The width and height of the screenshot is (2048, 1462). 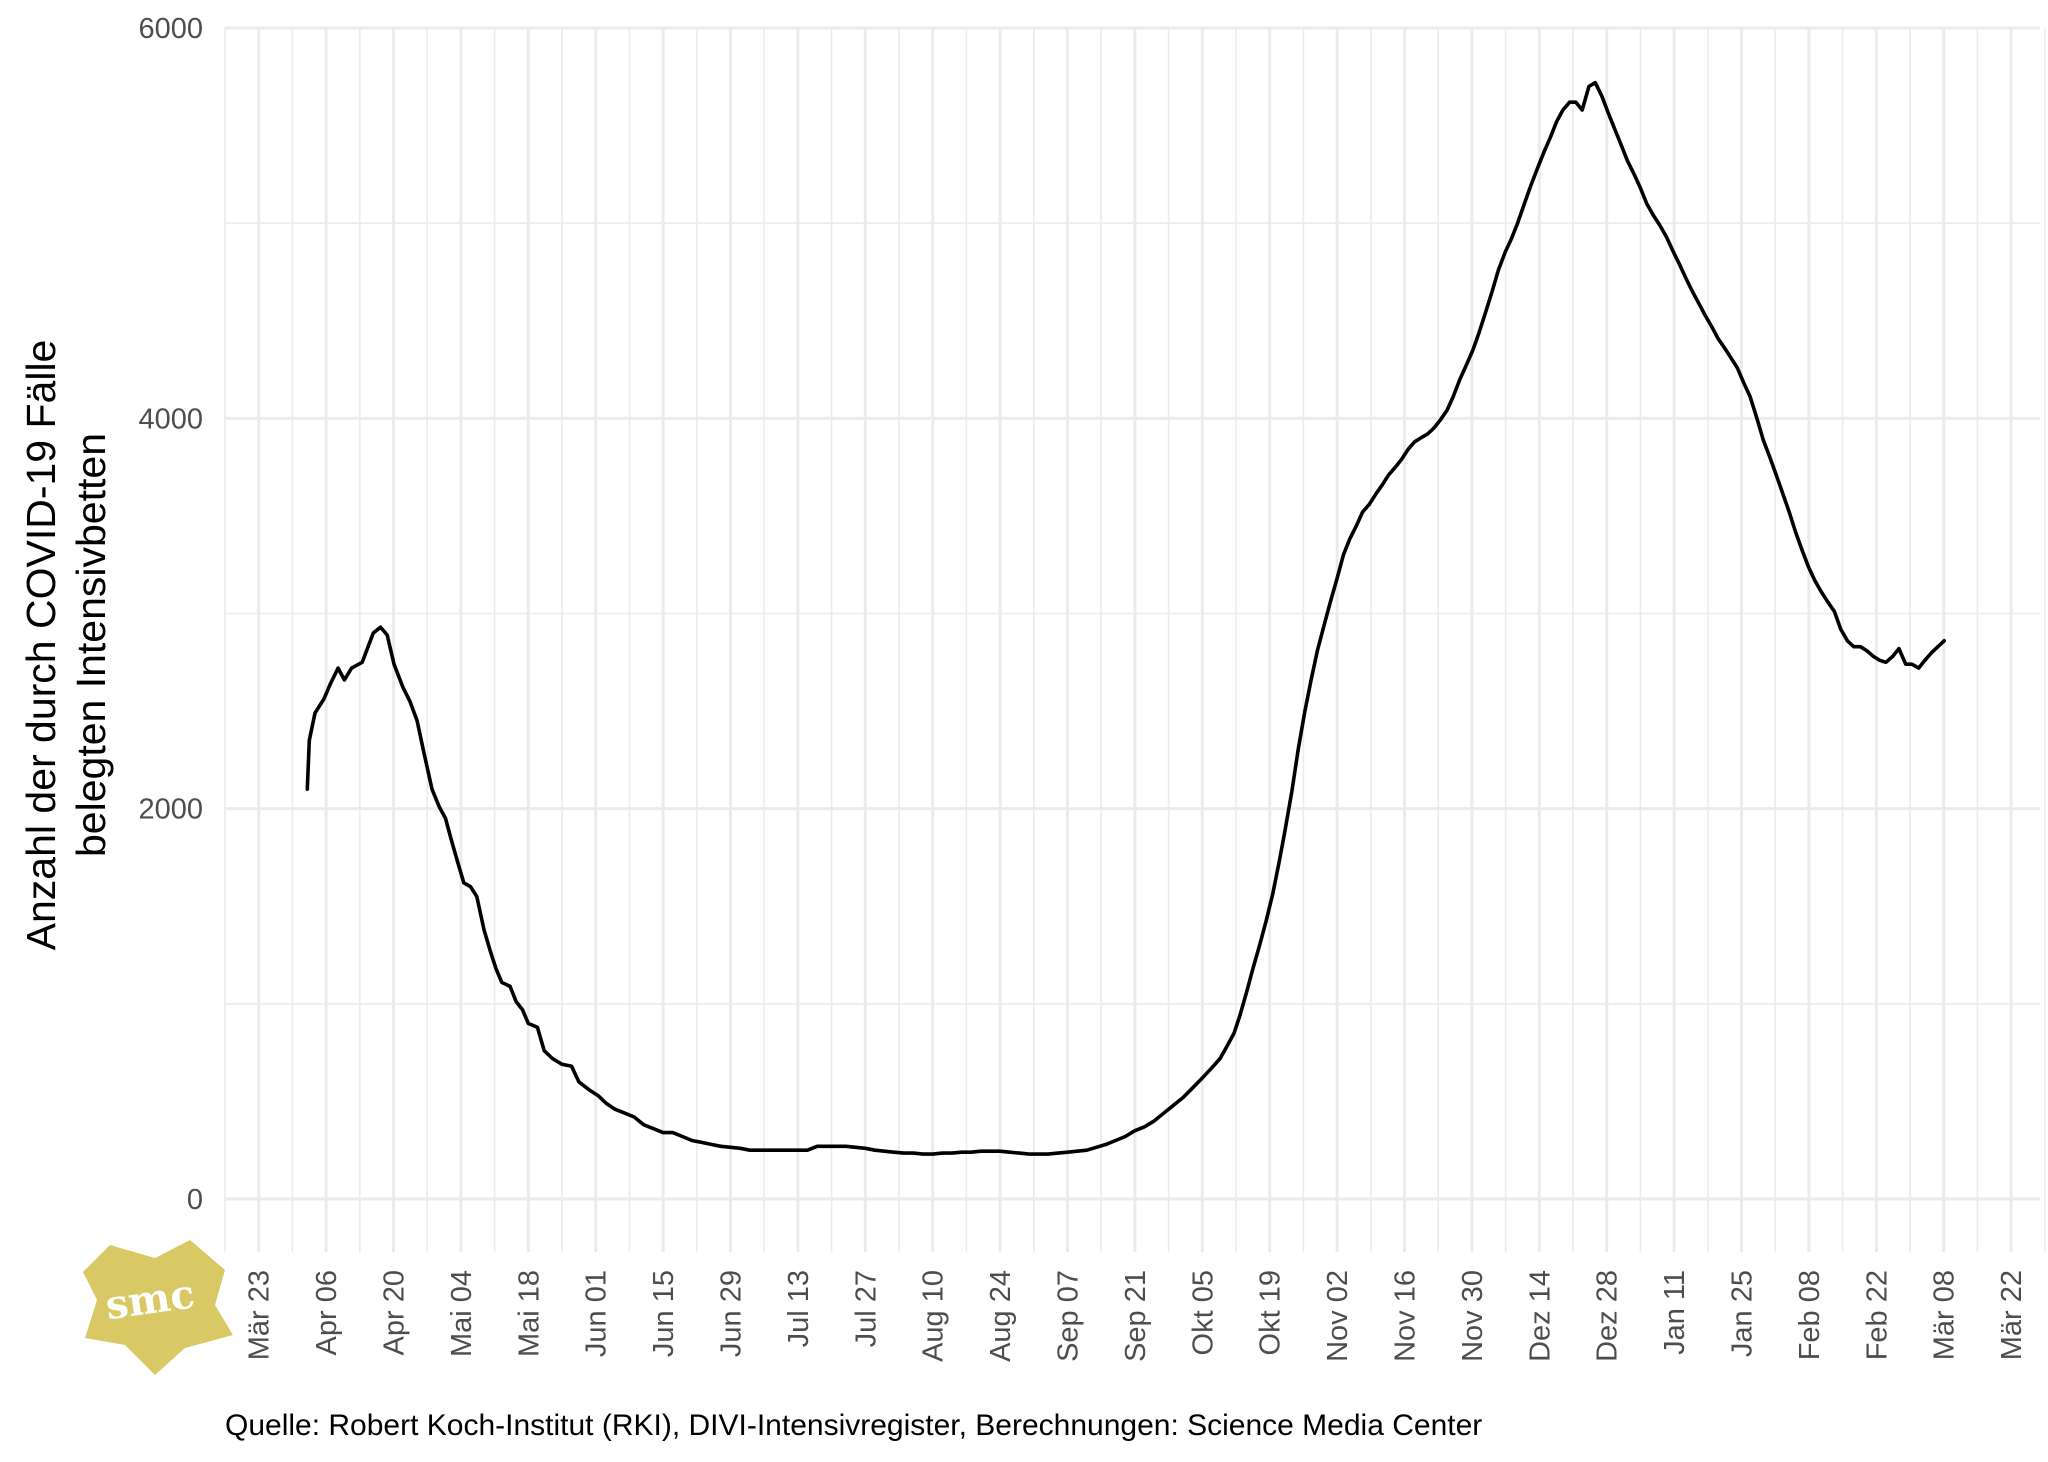 What do you see at coordinates (664, 1313) in the screenshot?
I see `x-tick-label: Jun 15` at bounding box center [664, 1313].